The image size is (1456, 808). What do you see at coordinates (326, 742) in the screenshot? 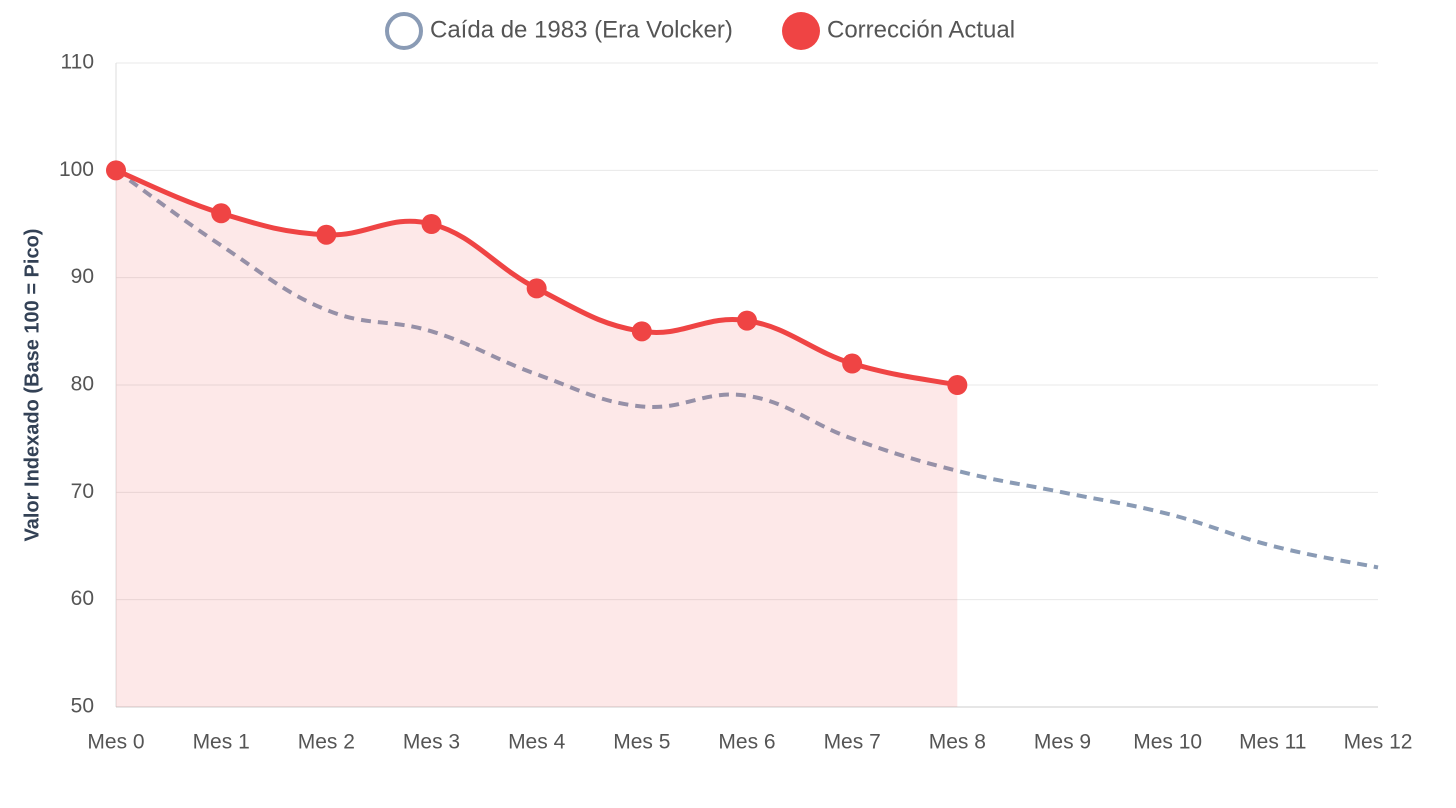
I see `x-tick-label: Mes 2` at bounding box center [326, 742].